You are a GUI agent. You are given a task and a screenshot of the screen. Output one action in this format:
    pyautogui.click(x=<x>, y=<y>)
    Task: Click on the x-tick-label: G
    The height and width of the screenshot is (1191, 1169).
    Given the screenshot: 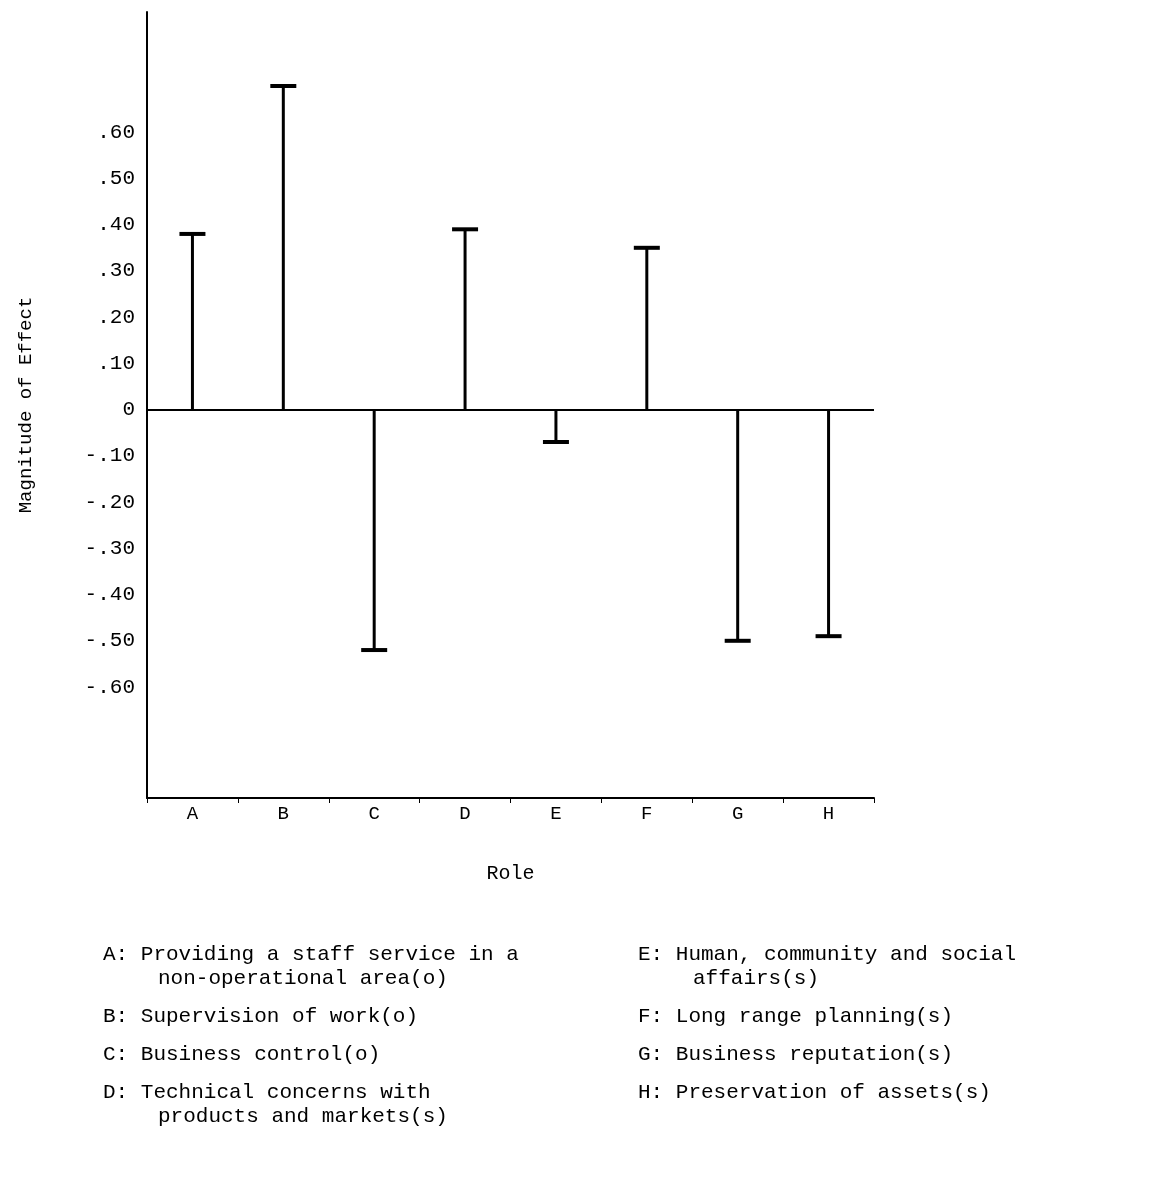 What is the action you would take?
    pyautogui.click(x=737, y=813)
    